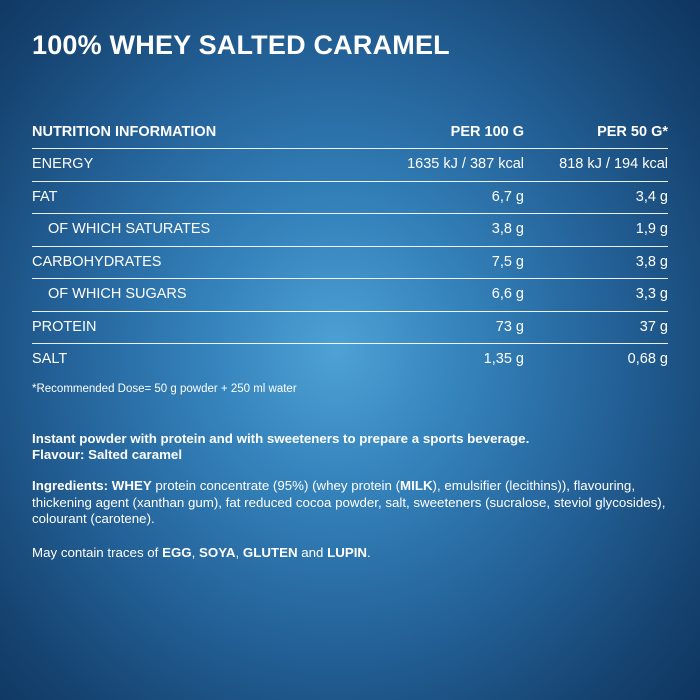 The image size is (700, 700). Describe the element at coordinates (241, 45) in the screenshot. I see `product-title: 100% WHEY SALTED CARAMEL` at that location.